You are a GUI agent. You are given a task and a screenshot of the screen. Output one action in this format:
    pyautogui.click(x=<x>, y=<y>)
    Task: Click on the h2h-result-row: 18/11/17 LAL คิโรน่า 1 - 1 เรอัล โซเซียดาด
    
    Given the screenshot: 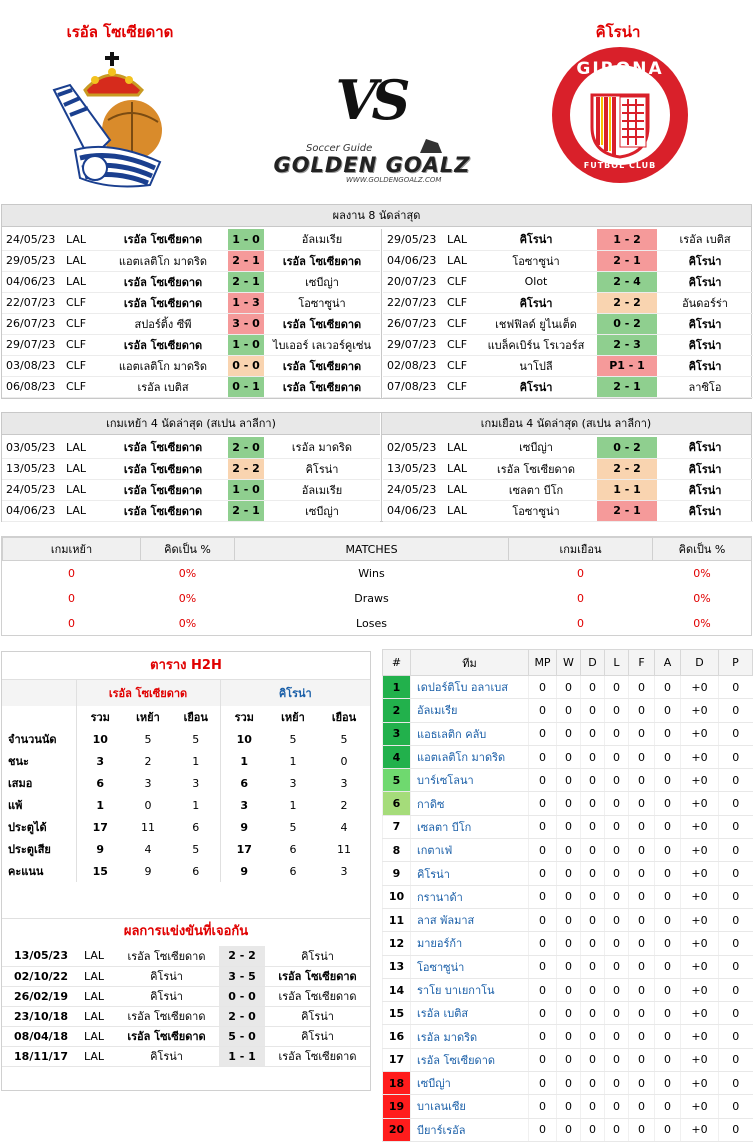 What is the action you would take?
    pyautogui.click(x=186, y=1056)
    